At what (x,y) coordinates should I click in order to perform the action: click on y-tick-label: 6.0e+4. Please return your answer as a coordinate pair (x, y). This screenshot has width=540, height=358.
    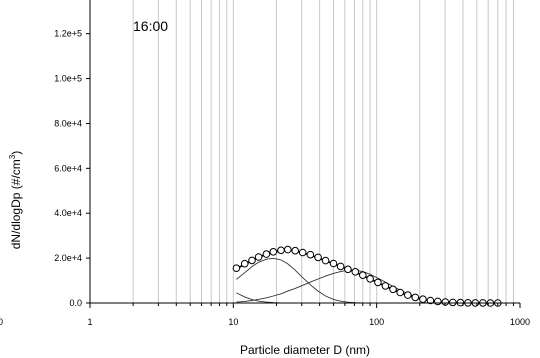
    Looking at the image, I should click on (68, 168).